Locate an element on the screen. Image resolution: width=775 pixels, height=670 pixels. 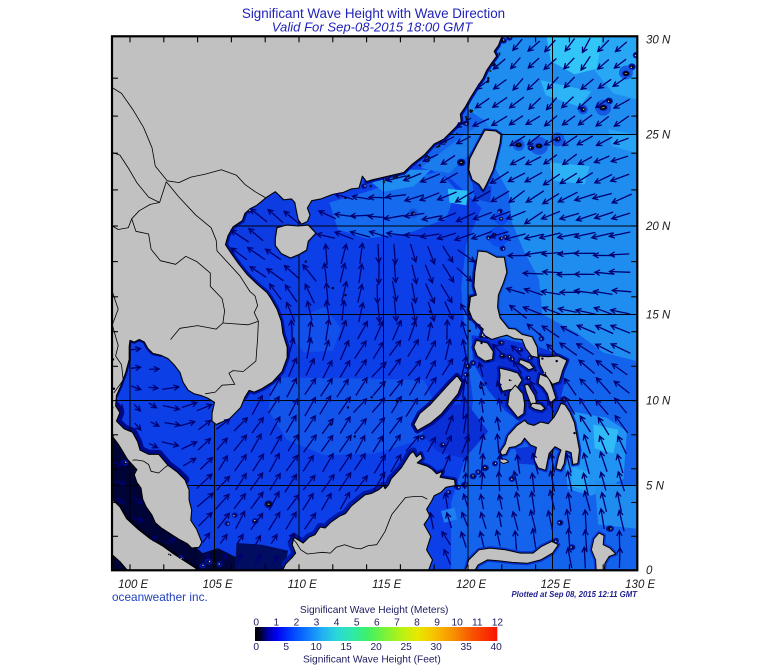
svg-text: 4 is located at coordinates (337, 622).